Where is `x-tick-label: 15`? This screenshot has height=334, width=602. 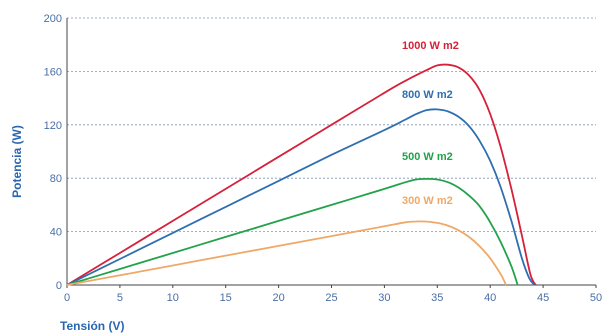 x-tick-label: 15 is located at coordinates (226, 298).